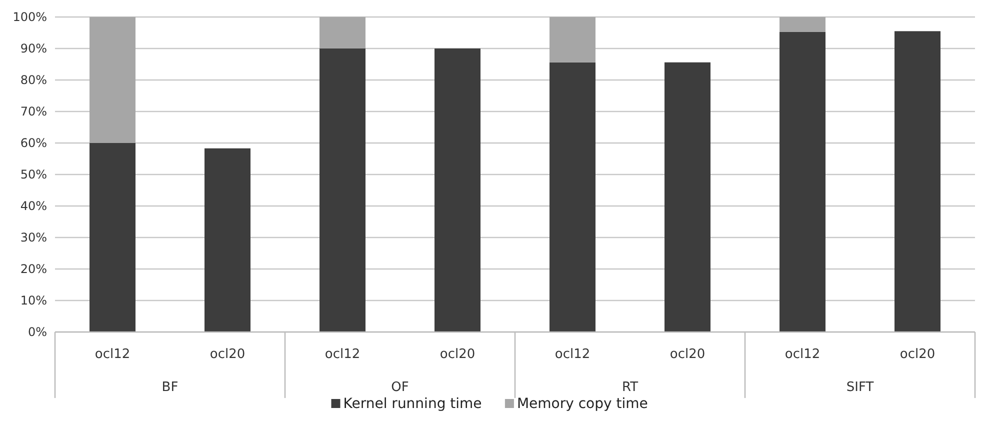 Image resolution: width=985 pixels, height=421 pixels. I want to click on text: SIFT, so click(860, 387).